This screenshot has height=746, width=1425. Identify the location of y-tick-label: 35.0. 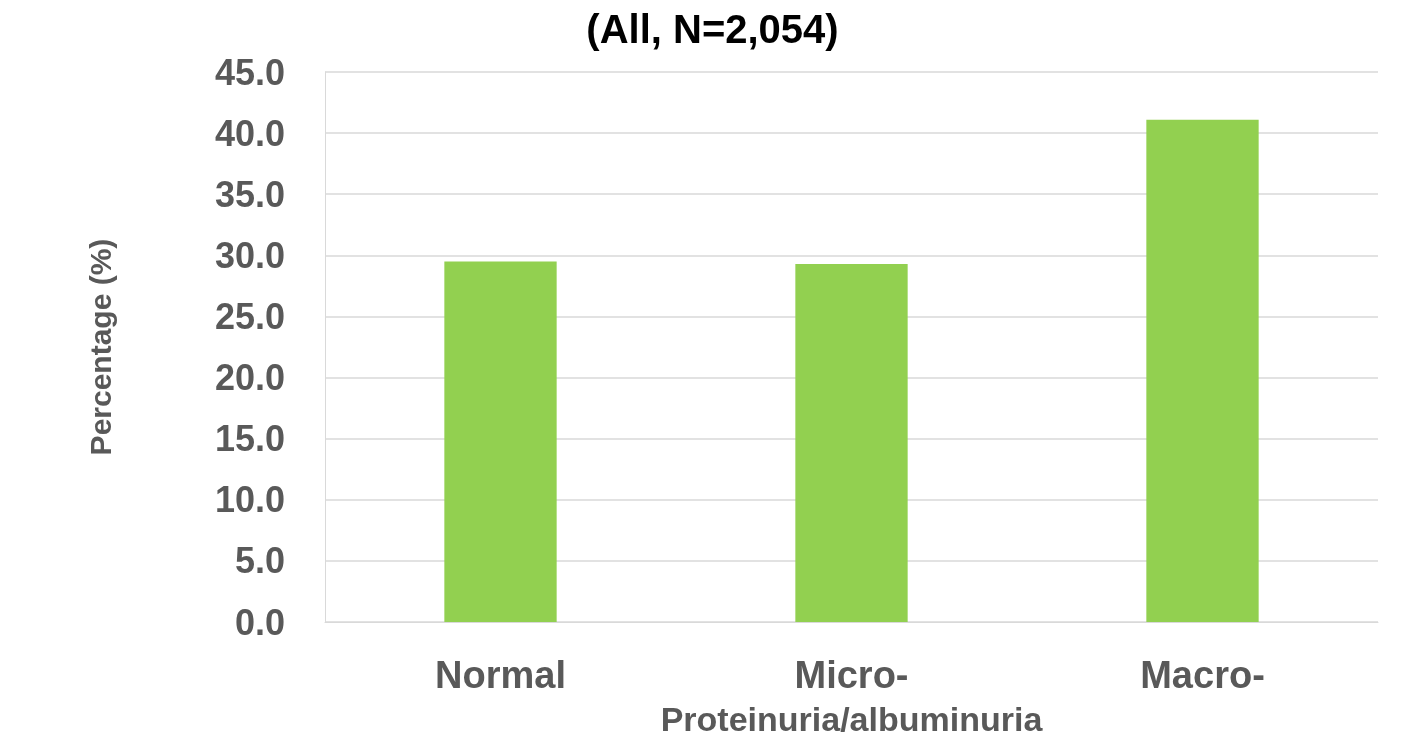
(249, 194).